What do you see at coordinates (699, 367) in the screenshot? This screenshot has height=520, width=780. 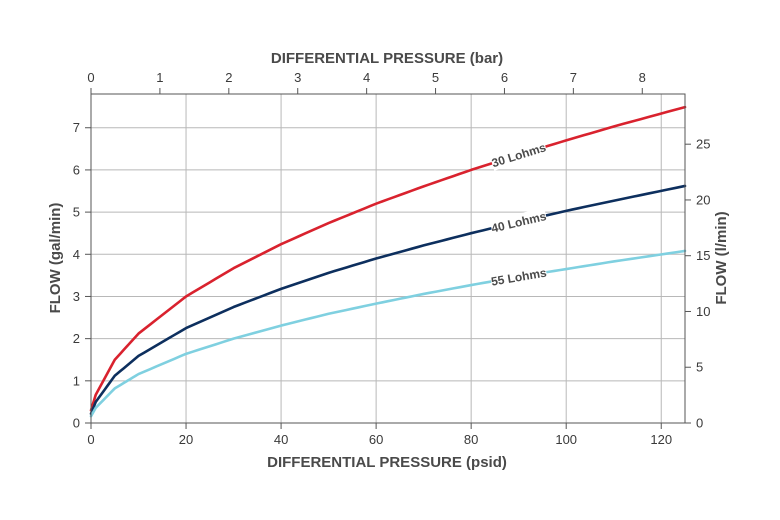 I see `y2-tick-label: 5` at bounding box center [699, 367].